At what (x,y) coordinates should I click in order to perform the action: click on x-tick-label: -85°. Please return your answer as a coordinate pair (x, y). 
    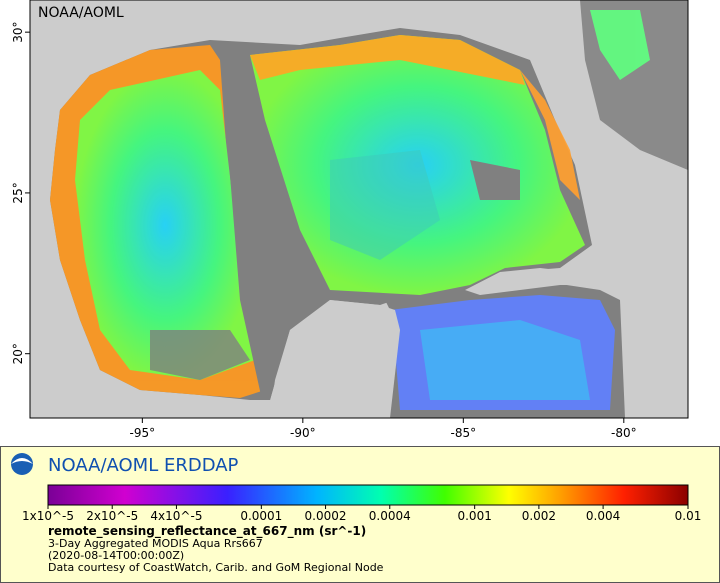
    Looking at the image, I should click on (464, 433).